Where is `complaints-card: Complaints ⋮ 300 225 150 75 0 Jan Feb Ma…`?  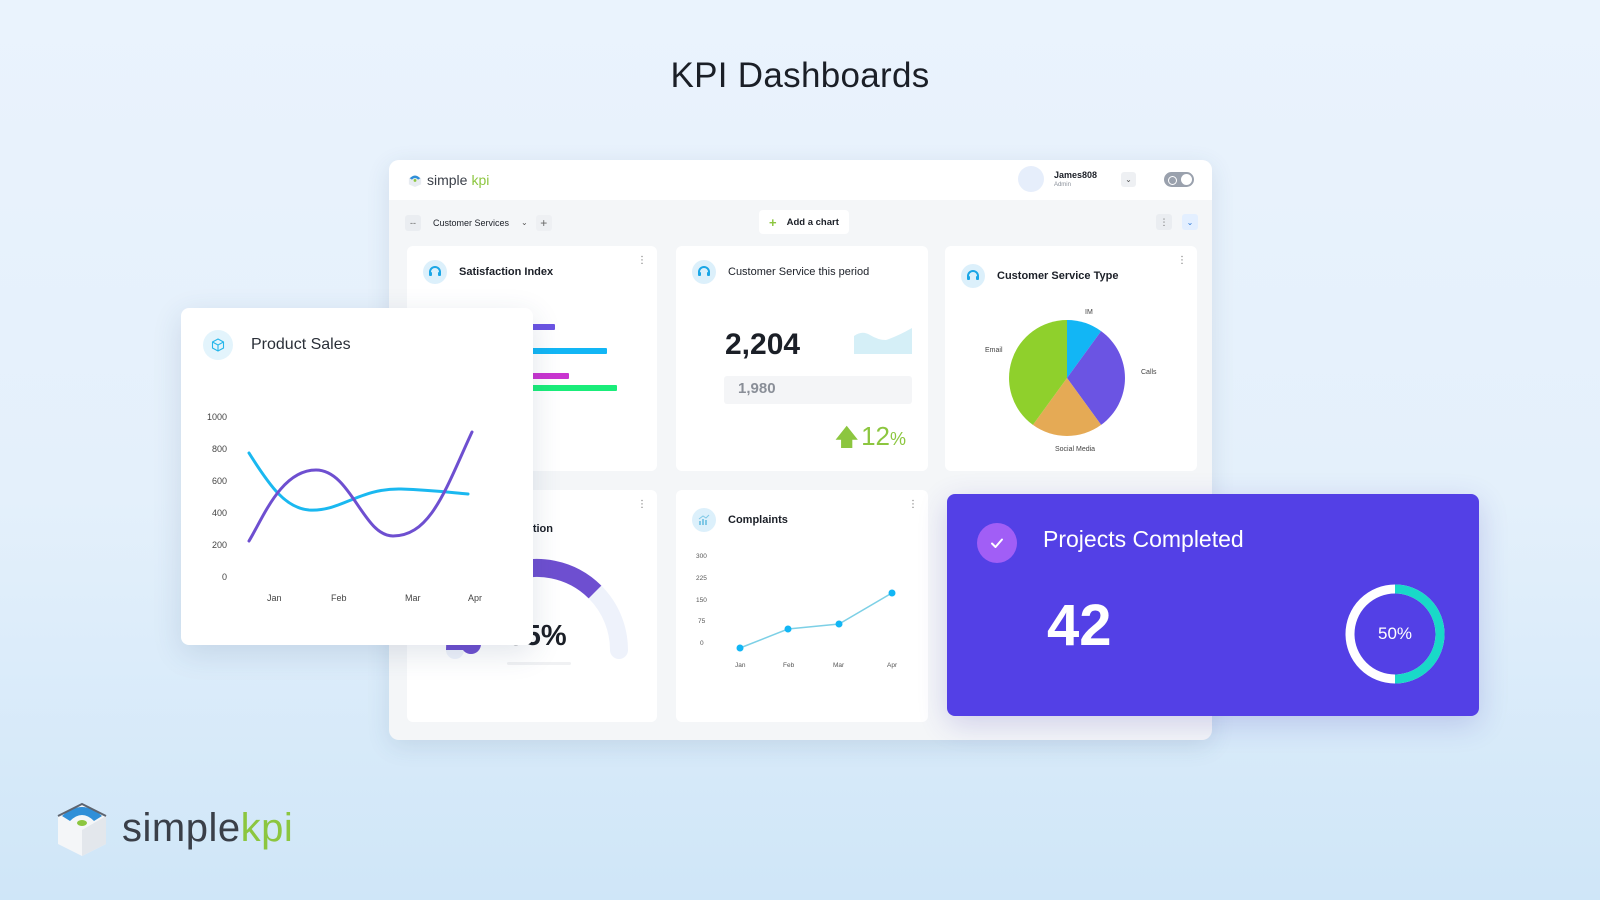
complaints-card: Complaints ⋮ 300 225 150 75 0 Jan Feb Ma… is located at coordinates (802, 606).